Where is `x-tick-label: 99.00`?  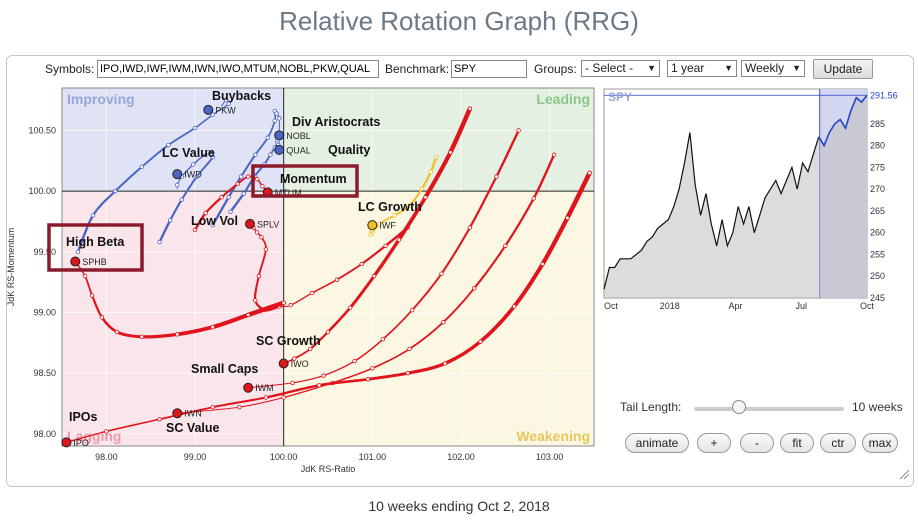
x-tick-label: 99.00 is located at coordinates (195, 457).